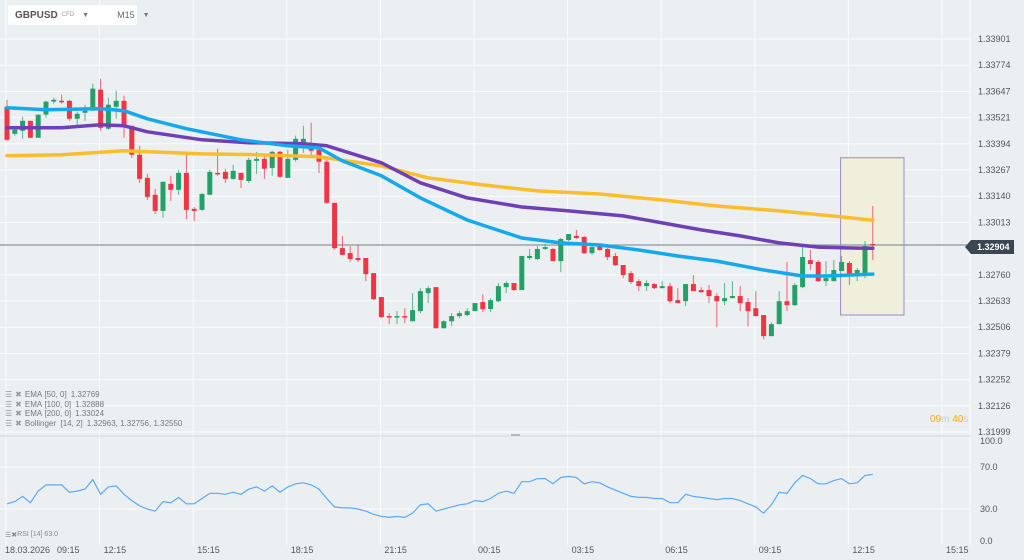 The image size is (1024, 560). I want to click on price-tick-label: 1.33013, so click(994, 222).